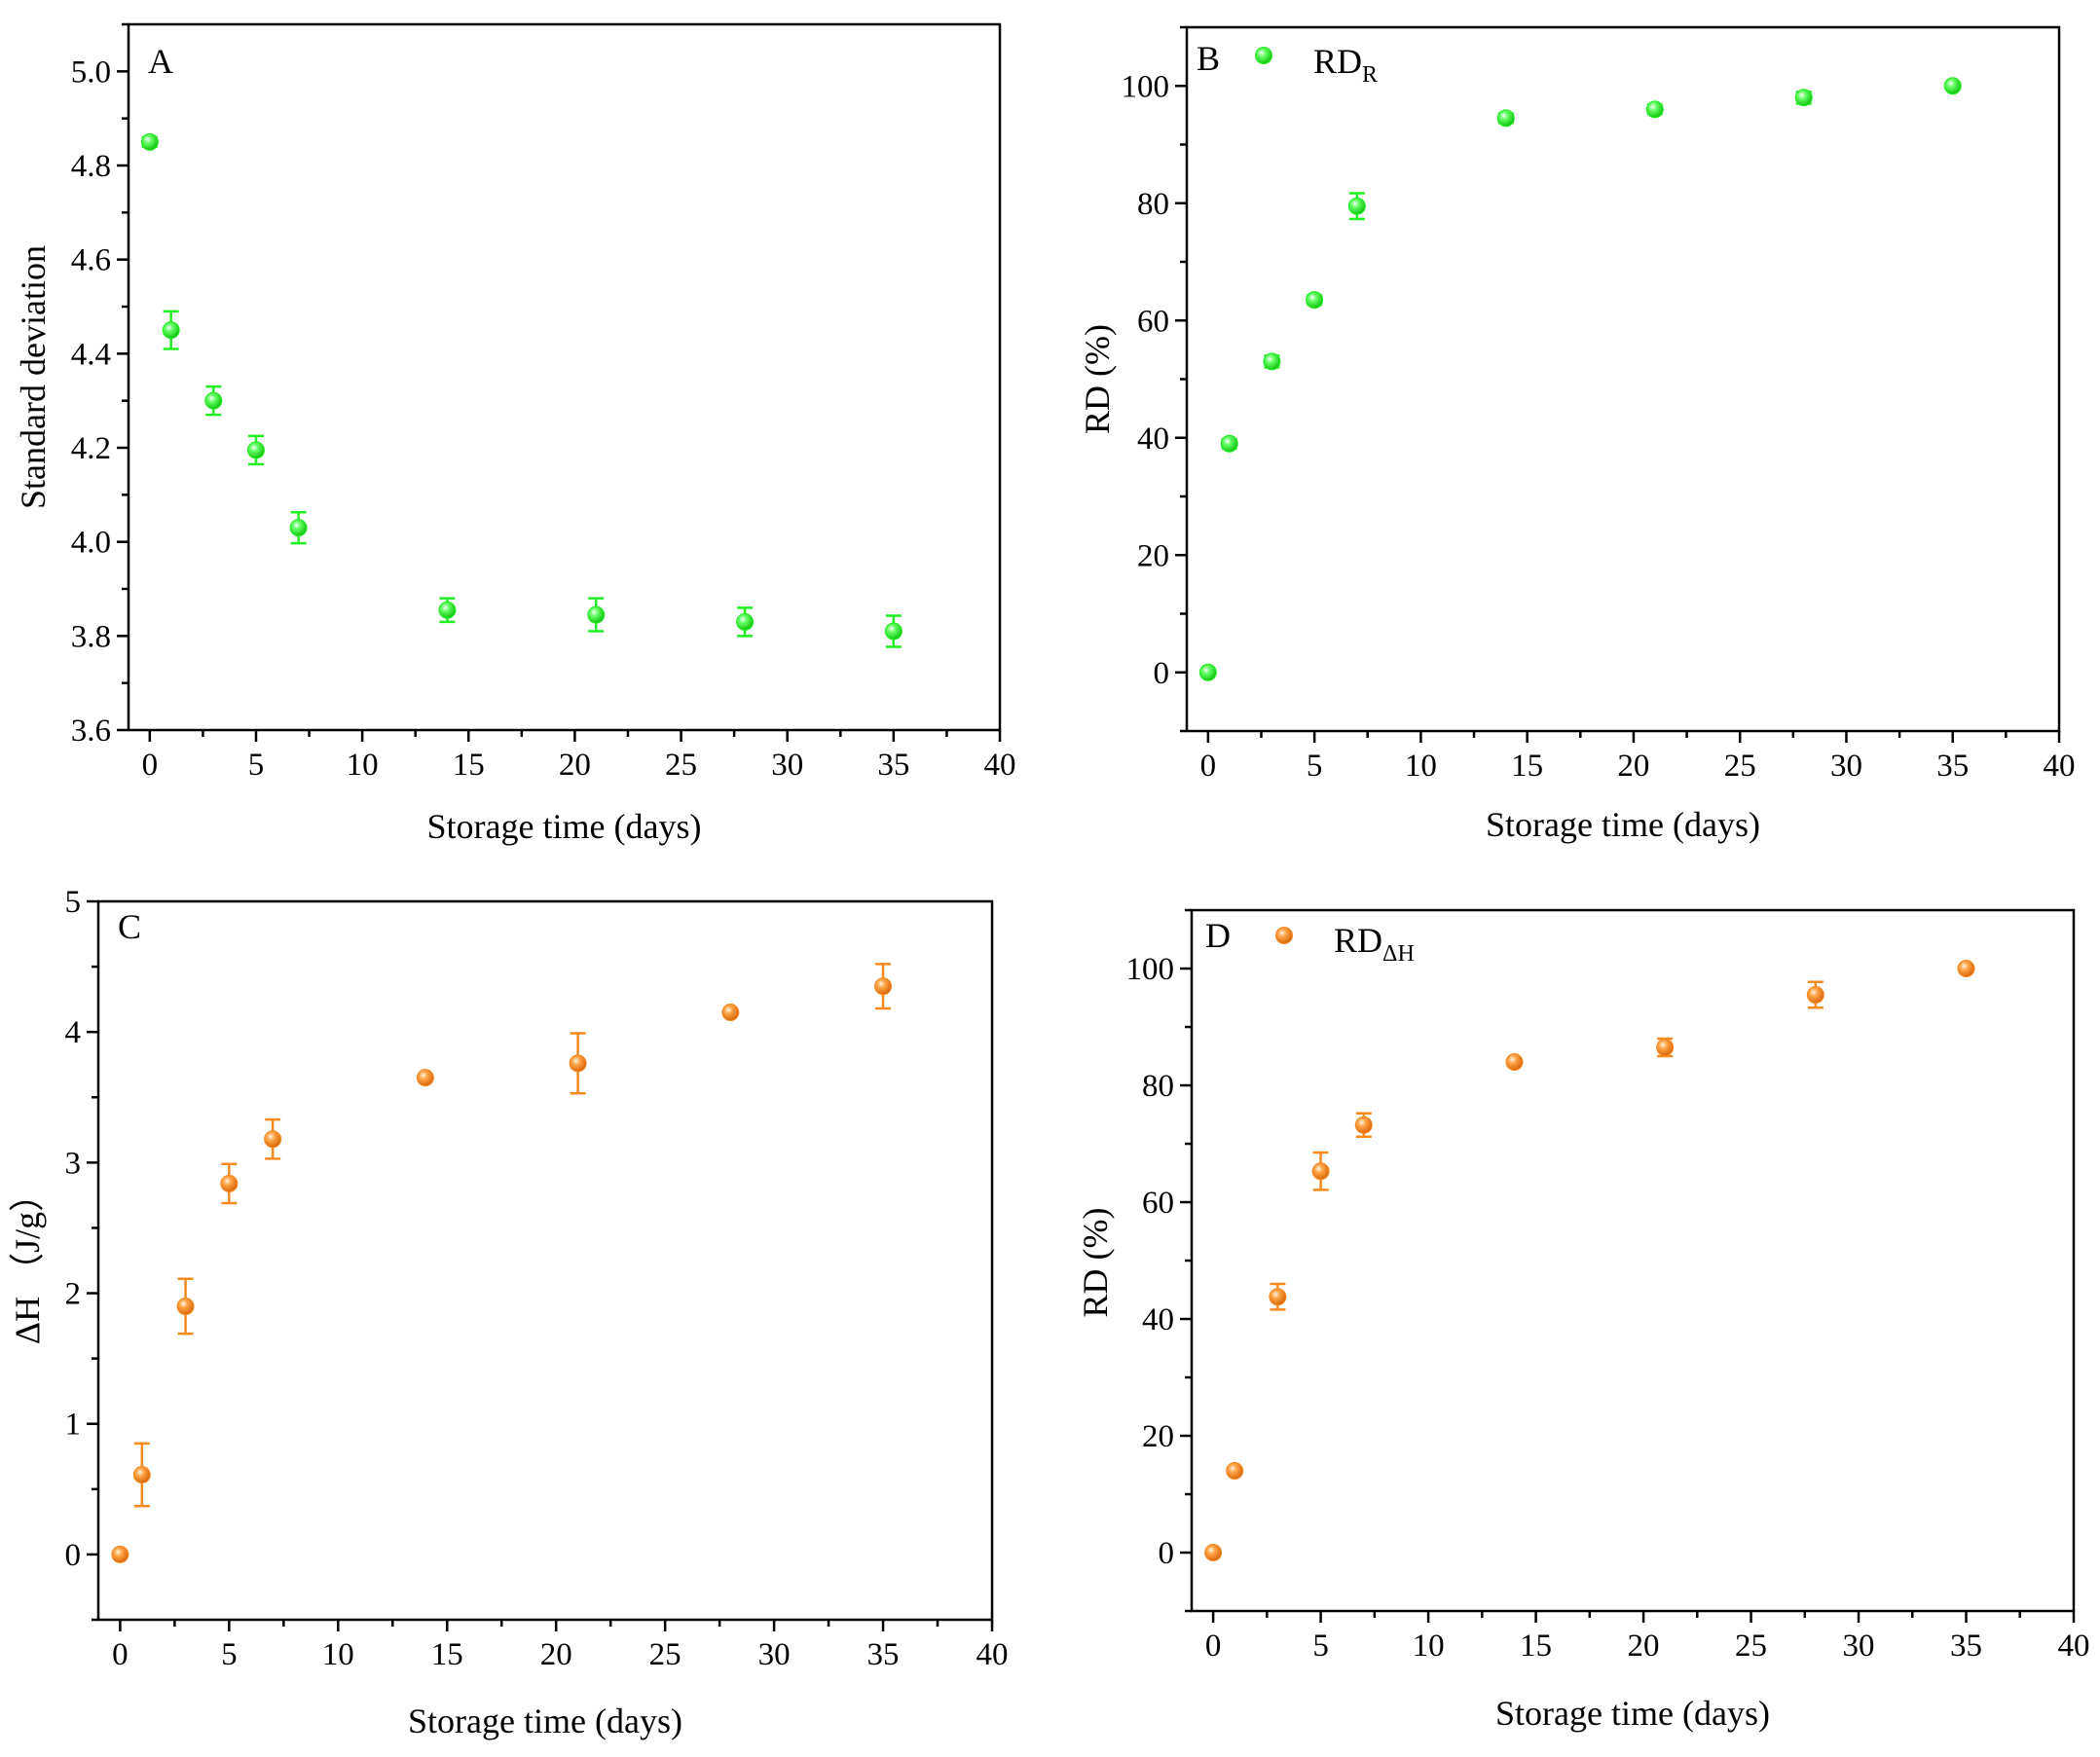 The width and height of the screenshot is (2100, 1757). Describe the element at coordinates (521, 390) in the screenshot. I see `panel-a-plot-area` at that location.